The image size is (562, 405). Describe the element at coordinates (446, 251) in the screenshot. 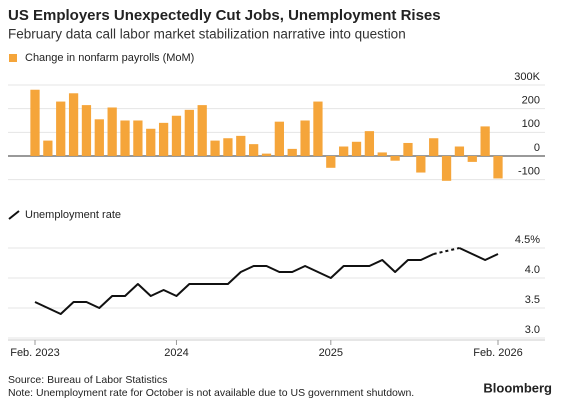

I see `gap-bridge` at that location.